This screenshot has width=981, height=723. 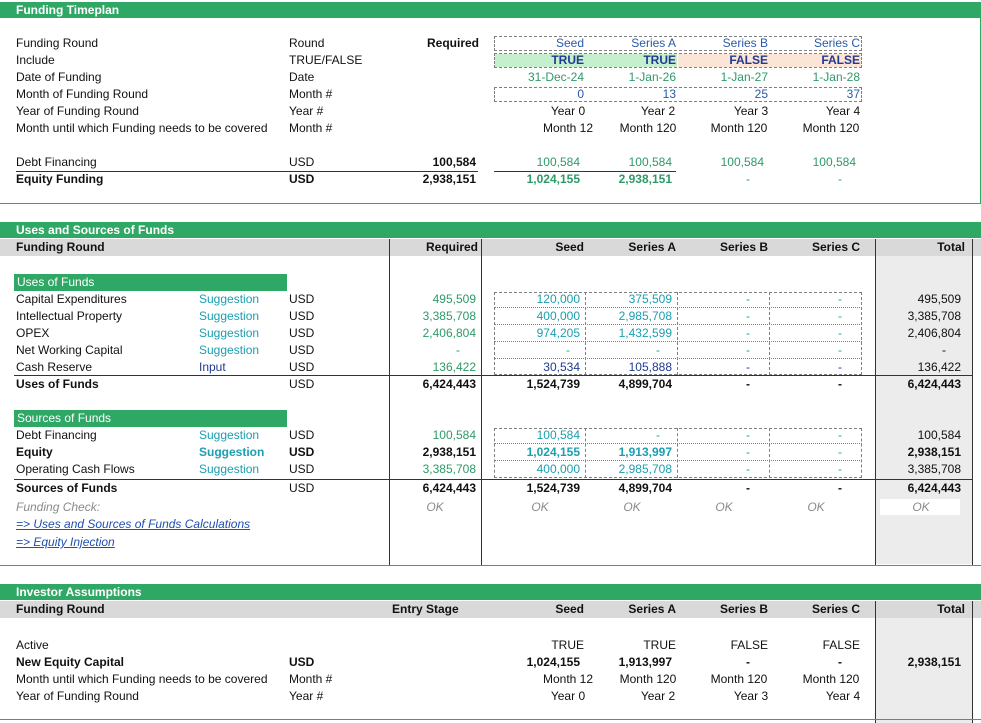 What do you see at coordinates (458, 350) in the screenshot?
I see `required-value: -` at bounding box center [458, 350].